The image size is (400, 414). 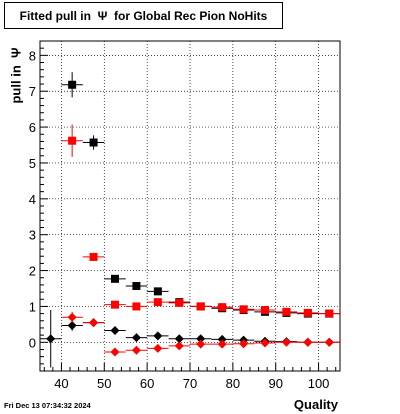 I want to click on y-tick-label: 1, so click(x=32, y=306).